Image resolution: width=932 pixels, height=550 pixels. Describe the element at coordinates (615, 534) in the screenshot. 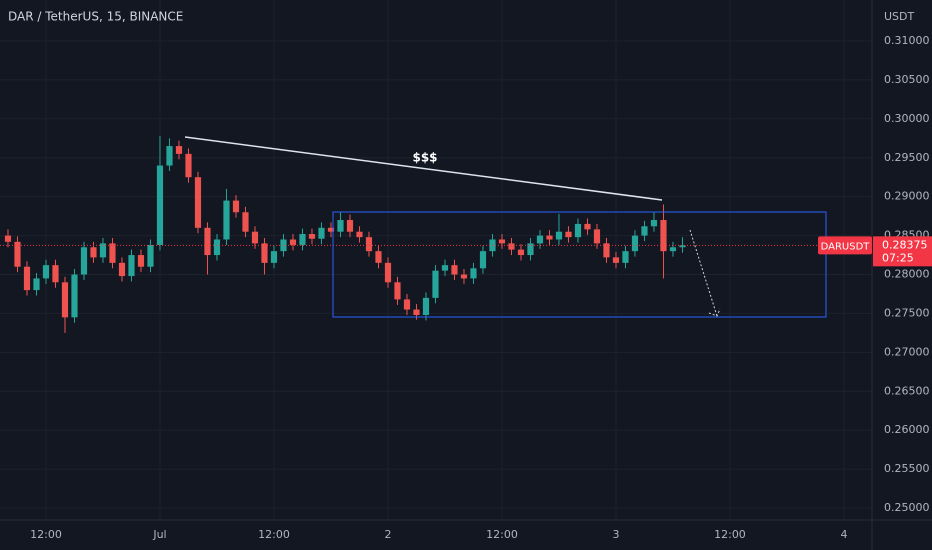

I see `x-tick-label: 3` at that location.